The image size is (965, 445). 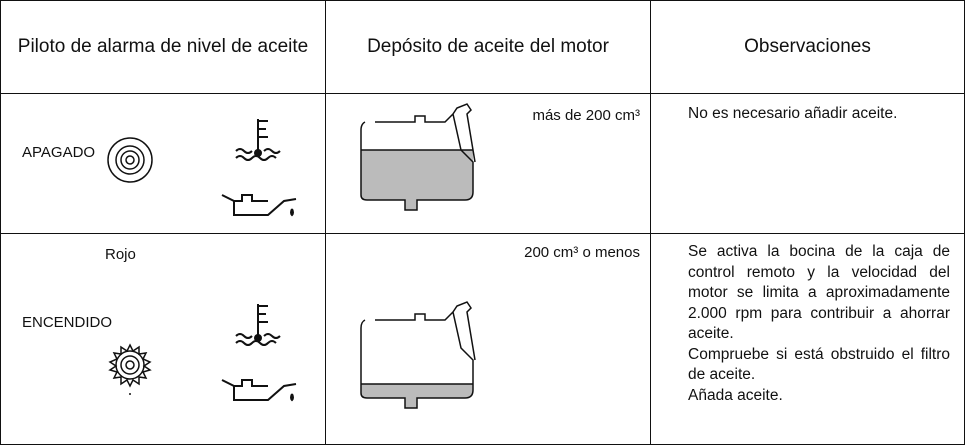 What do you see at coordinates (793, 113) in the screenshot?
I see `remark-text: No es necesario añadir aceite.` at bounding box center [793, 113].